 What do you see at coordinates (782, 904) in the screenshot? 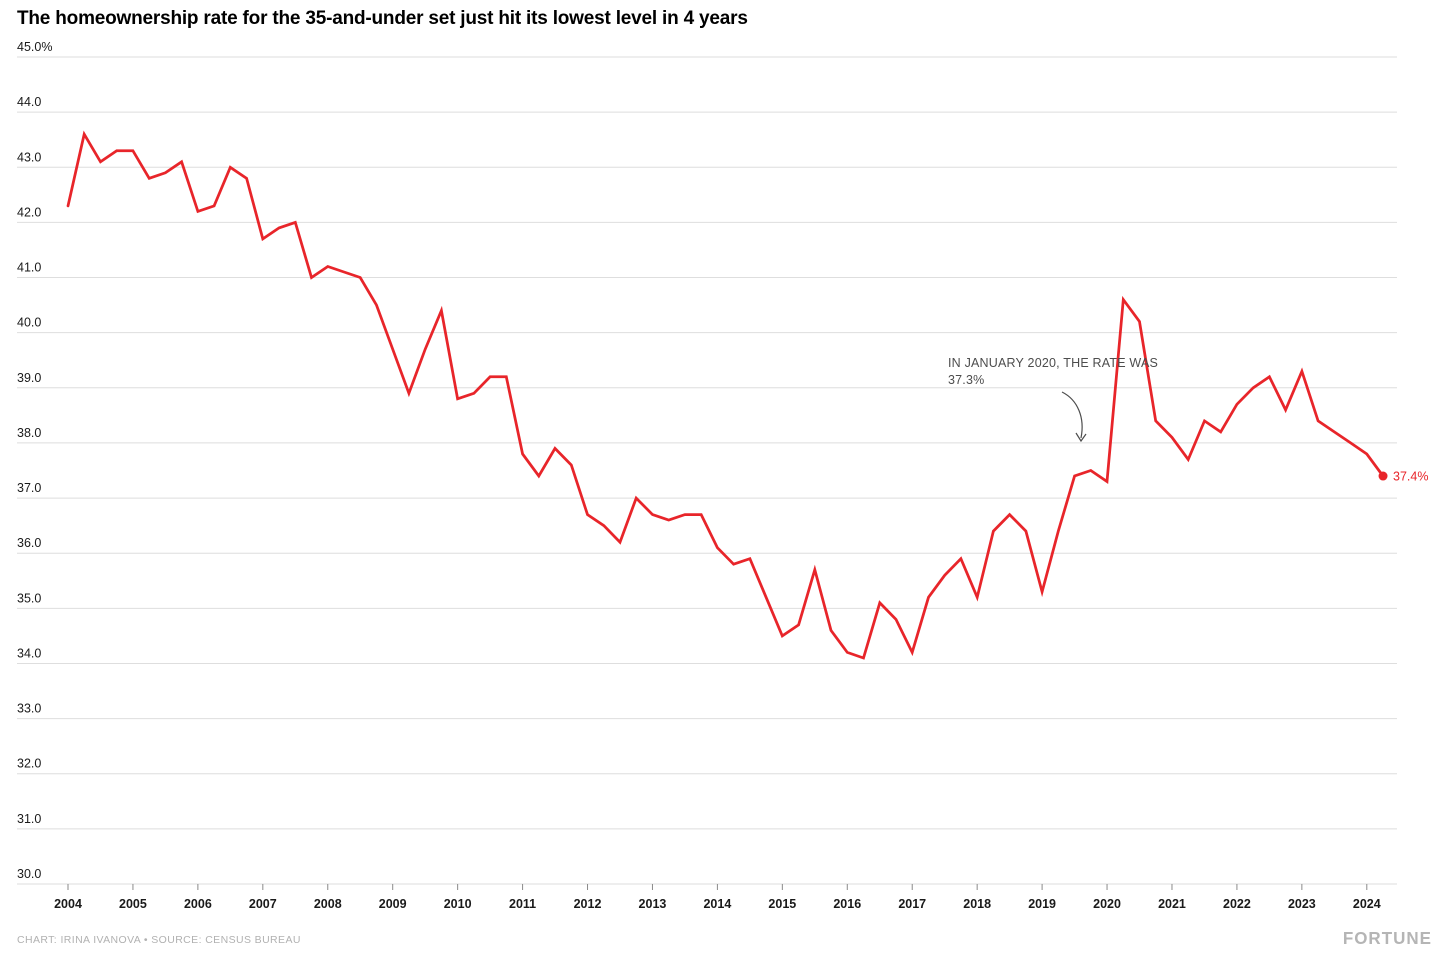
I see `x-axis-tick-label: 2015` at bounding box center [782, 904].